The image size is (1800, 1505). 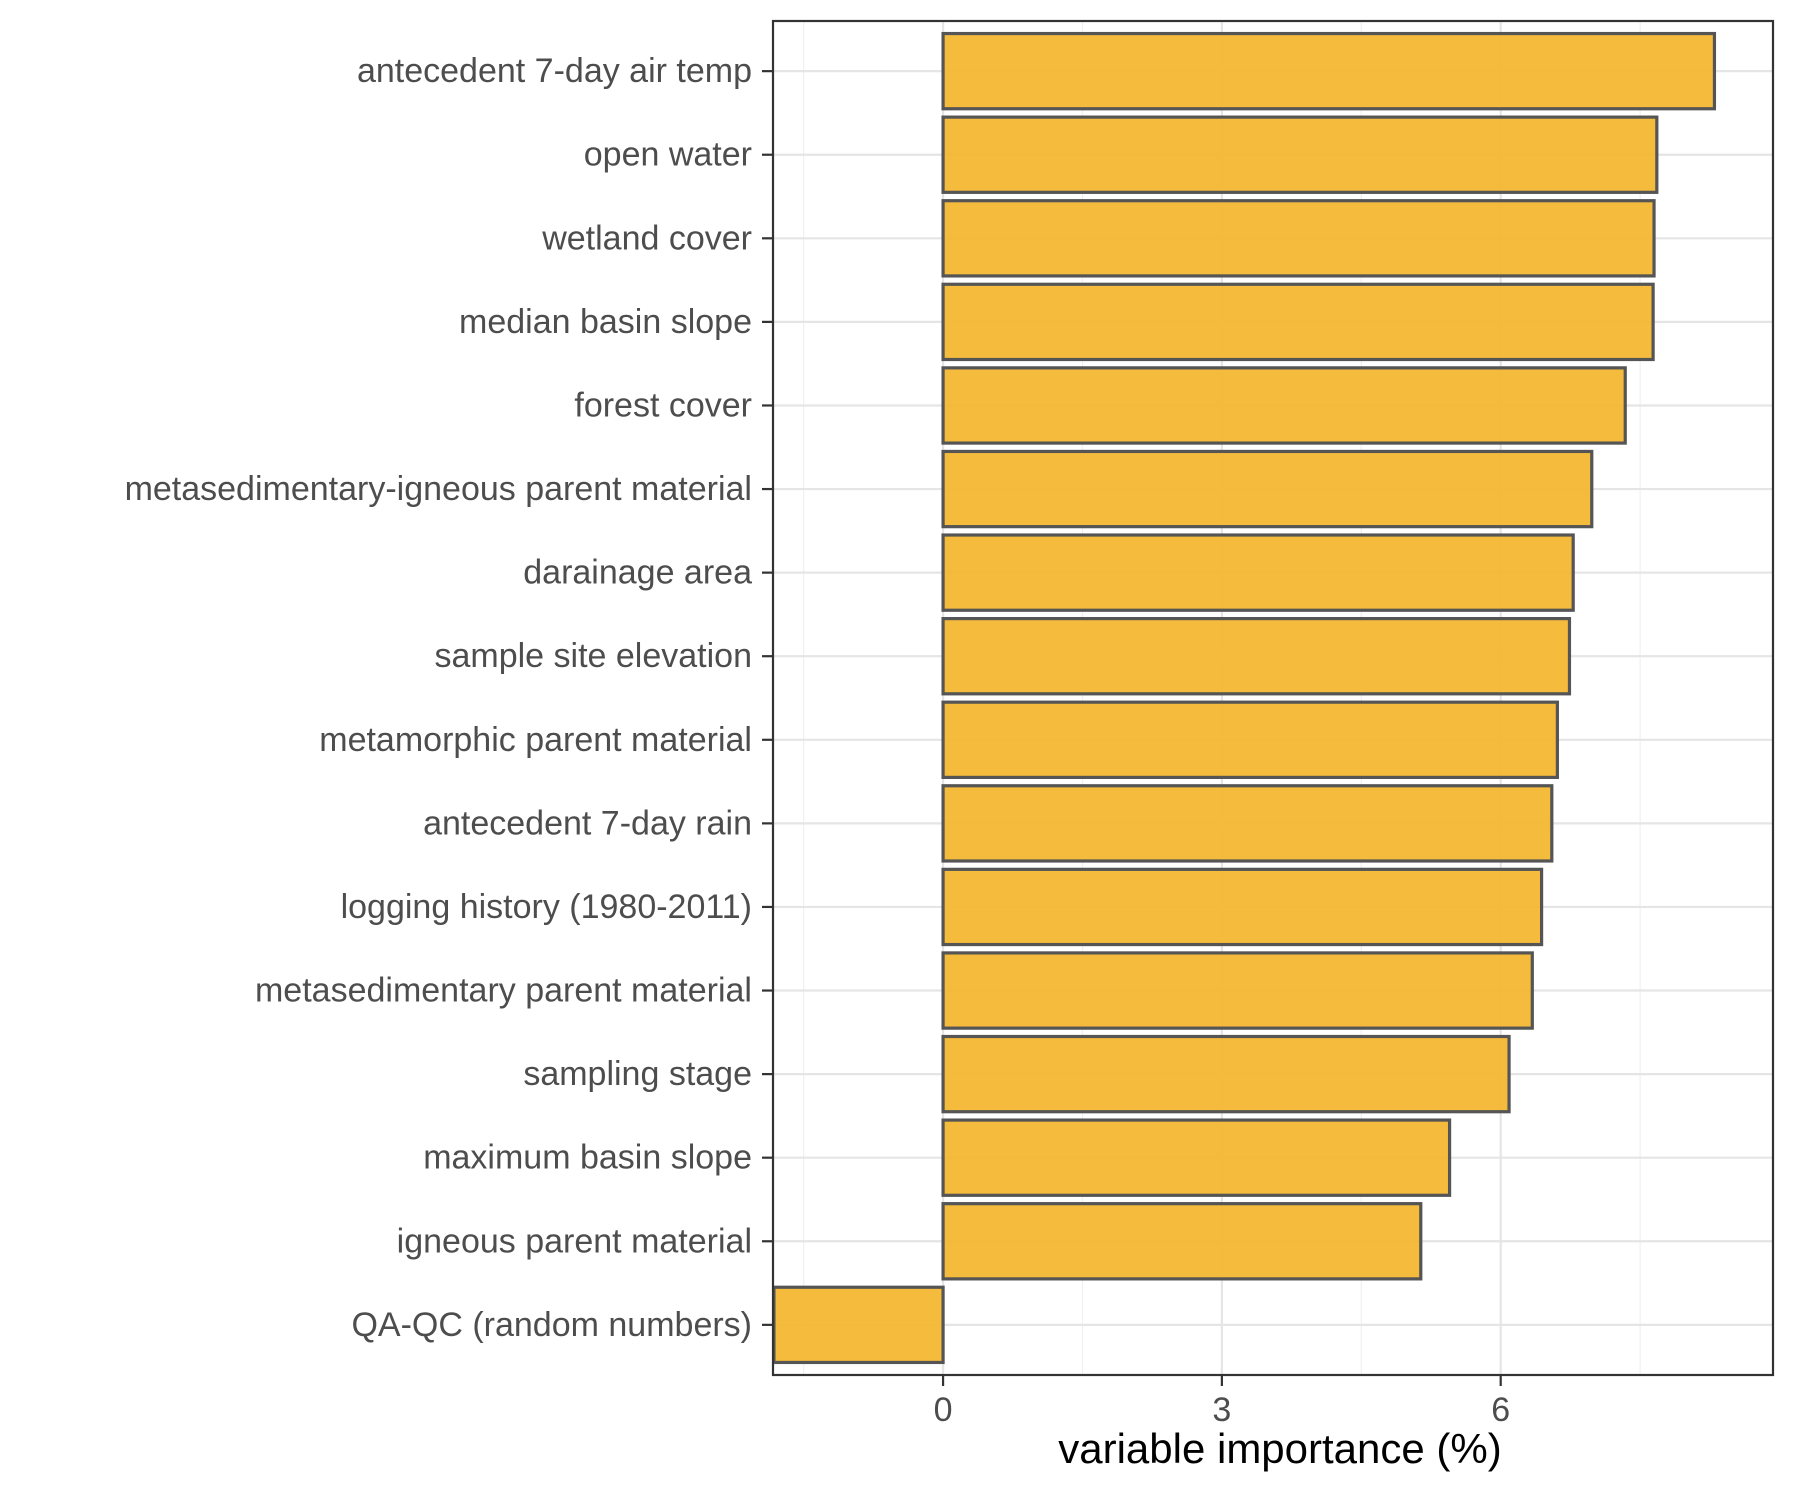 What do you see at coordinates (554, 71) in the screenshot?
I see `y-tick-label: antecedent 7-day air temp` at bounding box center [554, 71].